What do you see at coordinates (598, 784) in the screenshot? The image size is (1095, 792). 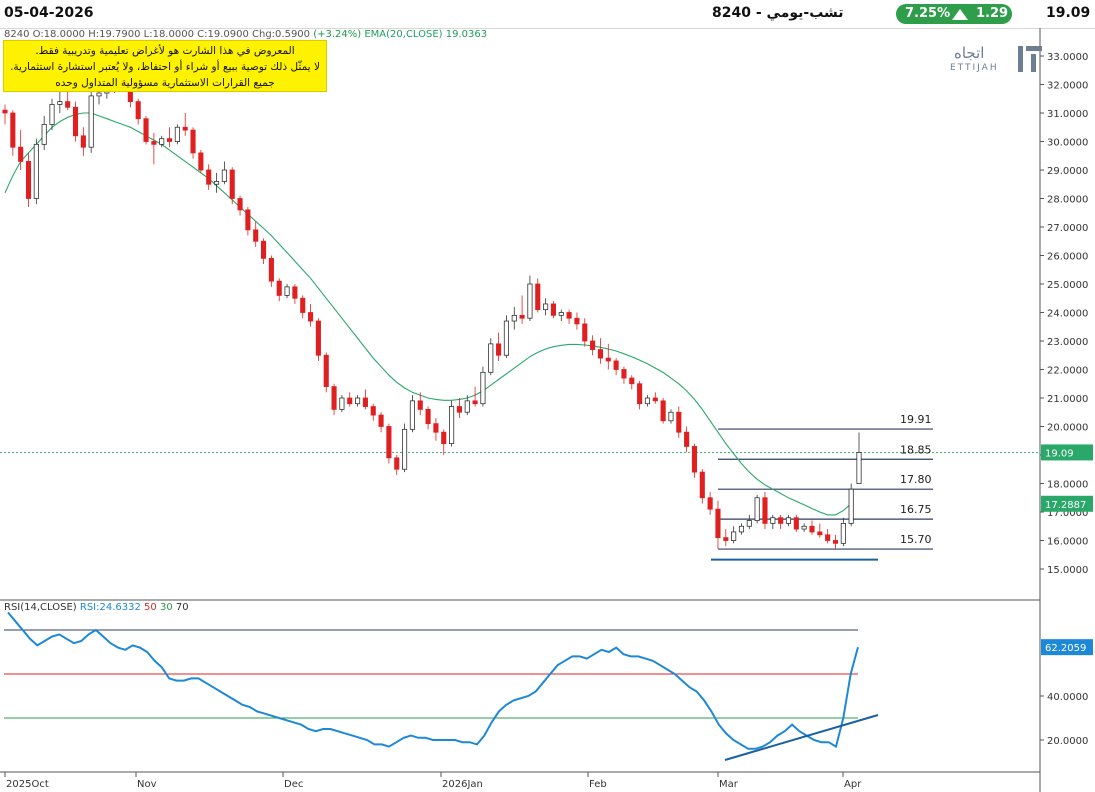 I see `x-axis-label: Feb` at bounding box center [598, 784].